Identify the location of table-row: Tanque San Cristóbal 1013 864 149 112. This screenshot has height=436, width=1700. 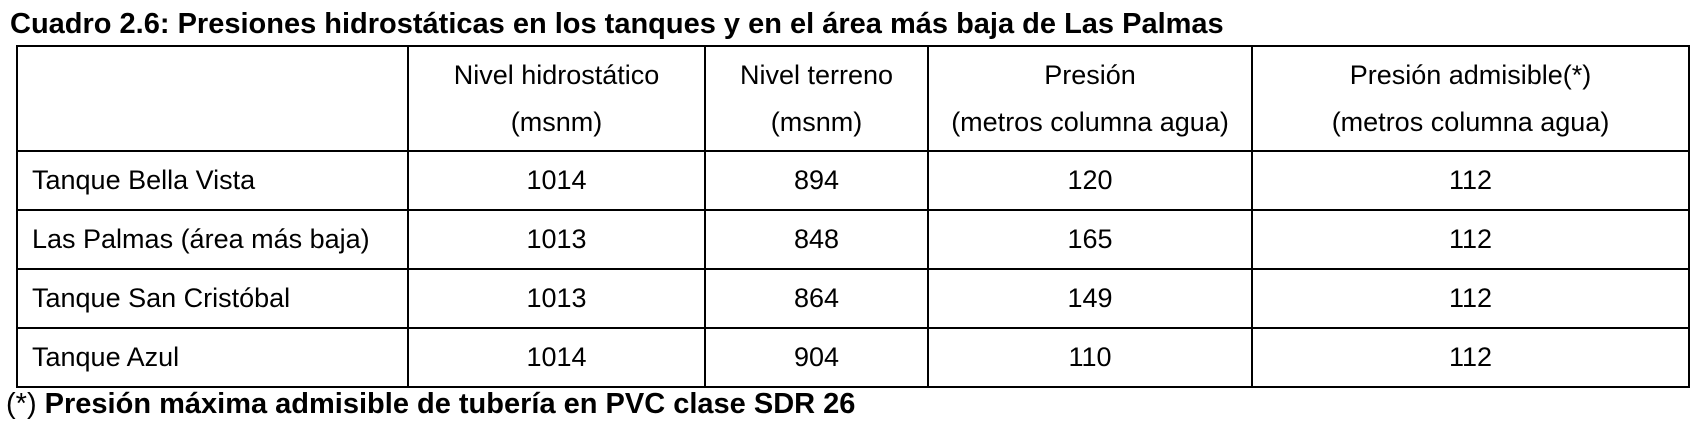
(853, 298).